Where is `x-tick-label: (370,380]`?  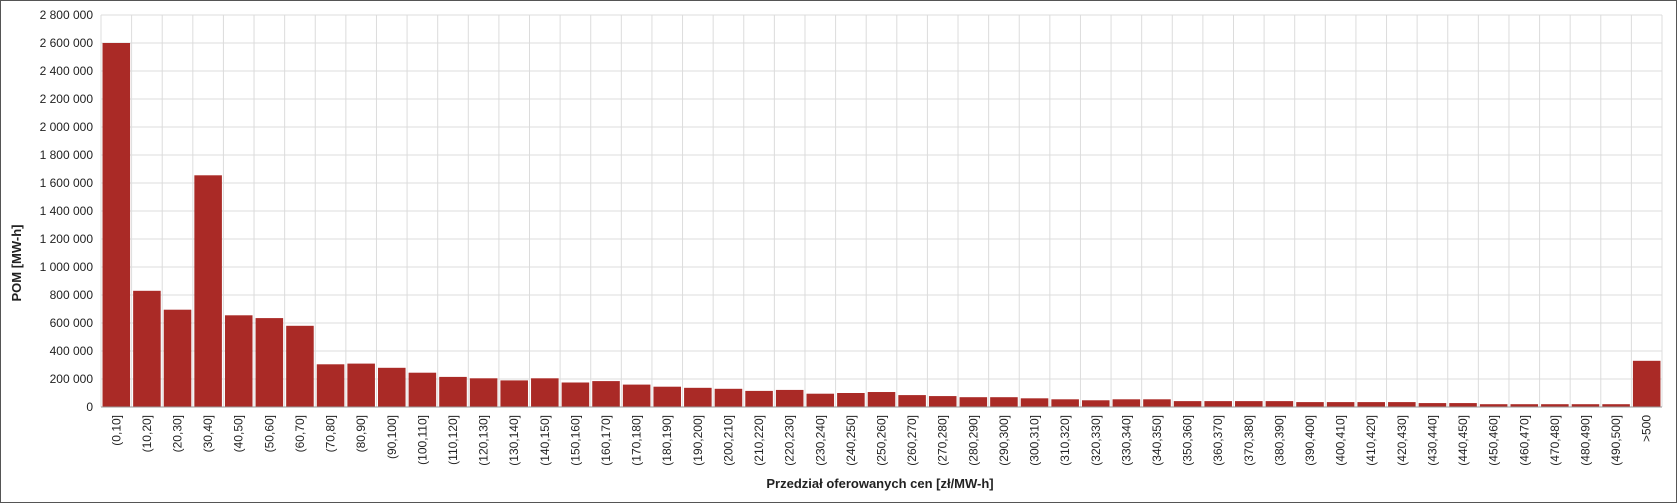
x-tick-label: (370,380] is located at coordinates (1249, 440).